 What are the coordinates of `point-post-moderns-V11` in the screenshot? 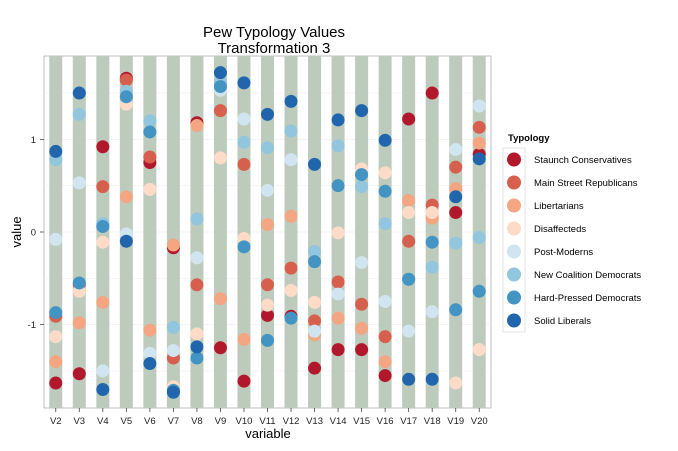 It's located at (267, 190).